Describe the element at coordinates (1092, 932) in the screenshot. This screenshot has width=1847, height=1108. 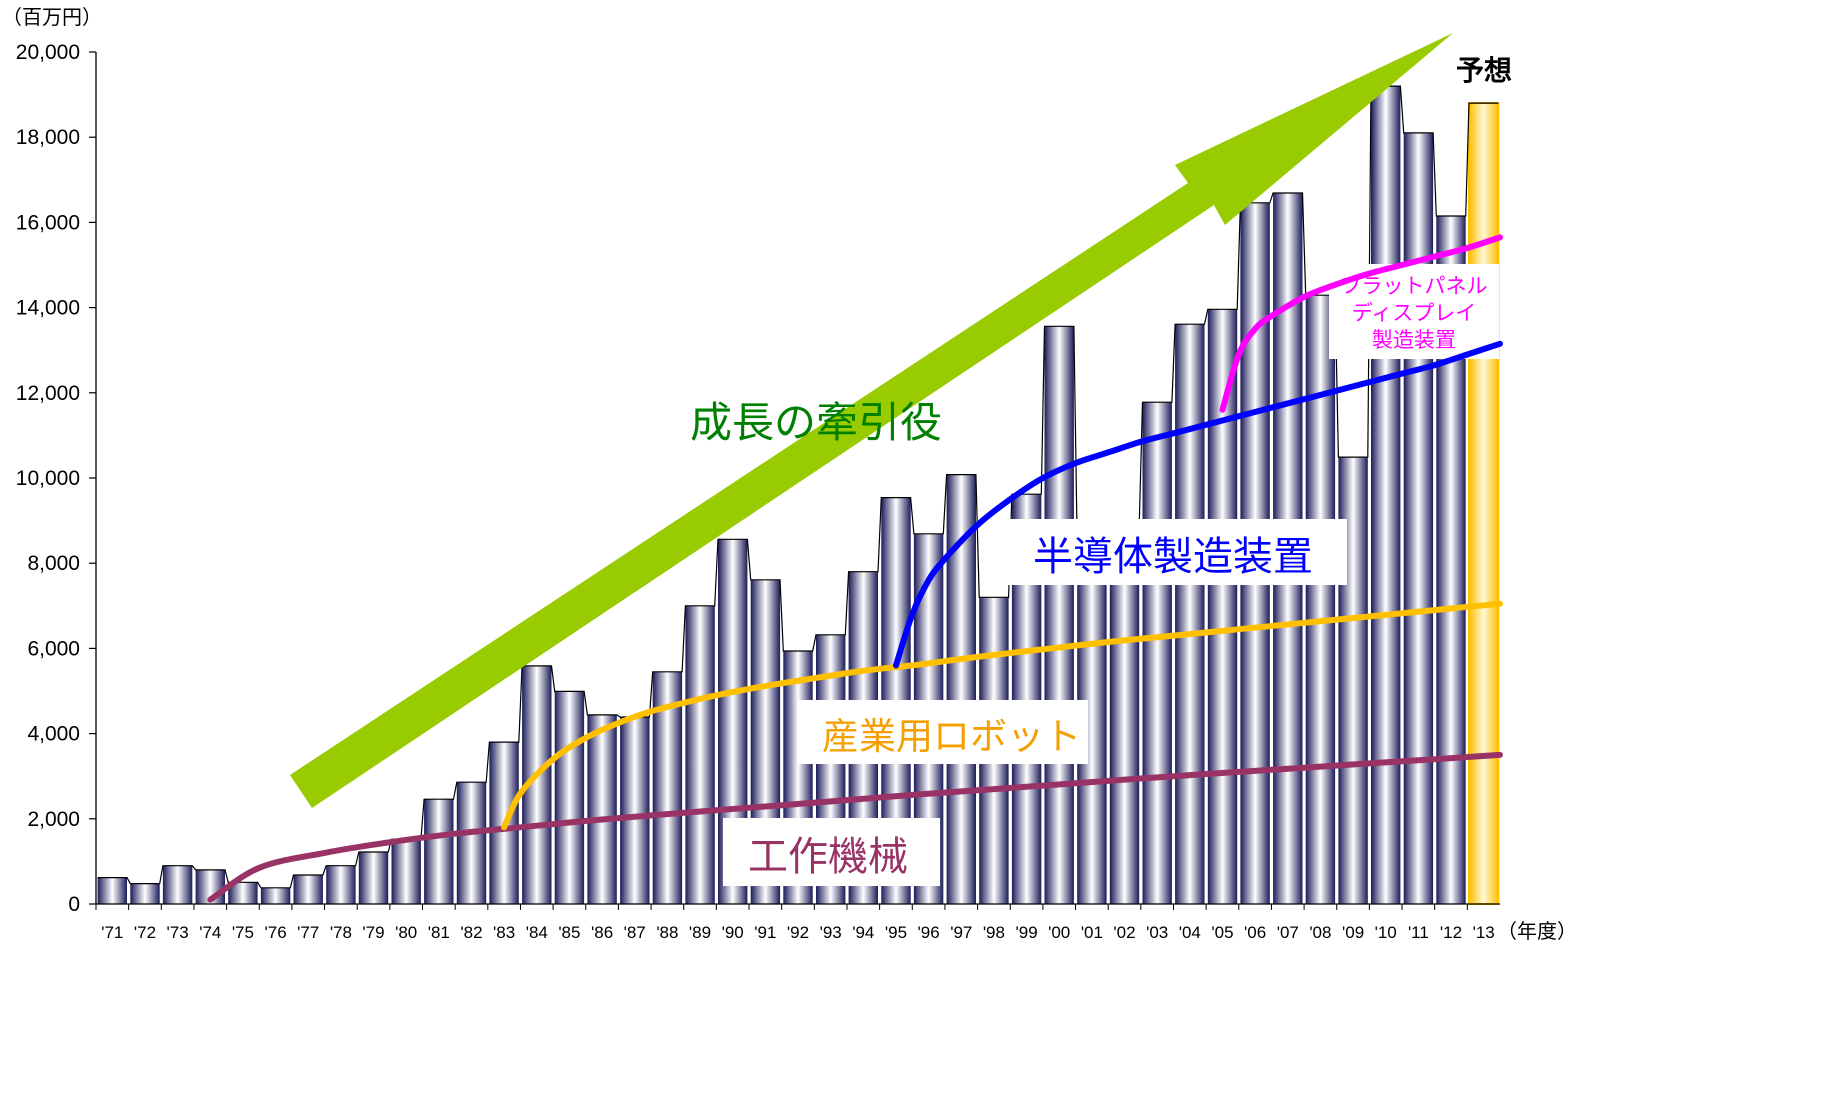
I see `x-tick-label: '01` at that location.